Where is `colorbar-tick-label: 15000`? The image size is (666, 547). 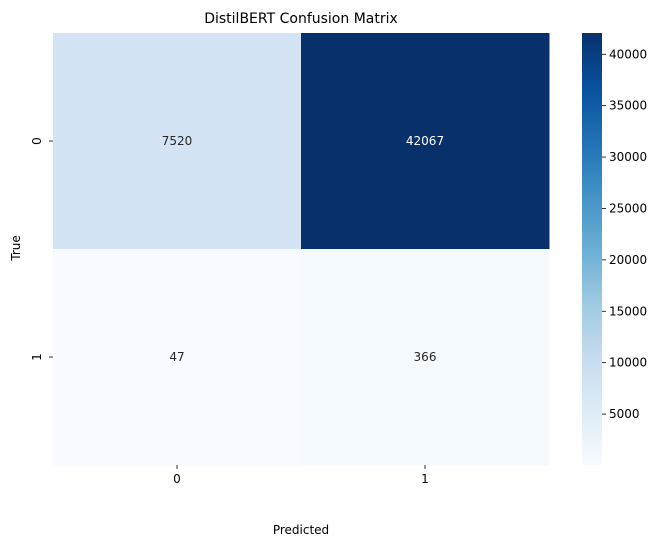
colorbar-tick-label: 15000 is located at coordinates (628, 311).